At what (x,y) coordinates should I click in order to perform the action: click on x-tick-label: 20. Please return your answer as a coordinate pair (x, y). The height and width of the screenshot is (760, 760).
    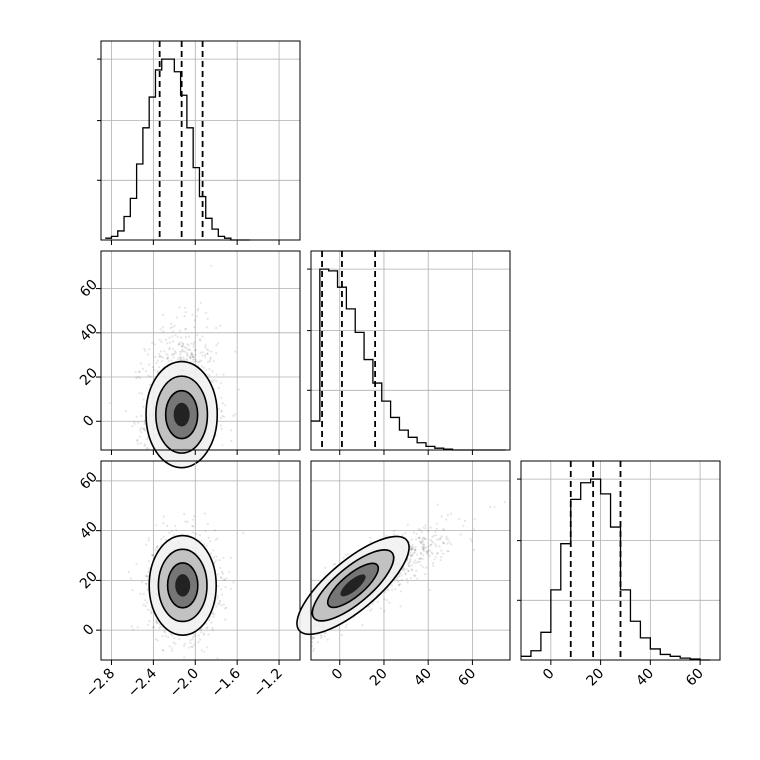
    Looking at the image, I should click on (379, 678).